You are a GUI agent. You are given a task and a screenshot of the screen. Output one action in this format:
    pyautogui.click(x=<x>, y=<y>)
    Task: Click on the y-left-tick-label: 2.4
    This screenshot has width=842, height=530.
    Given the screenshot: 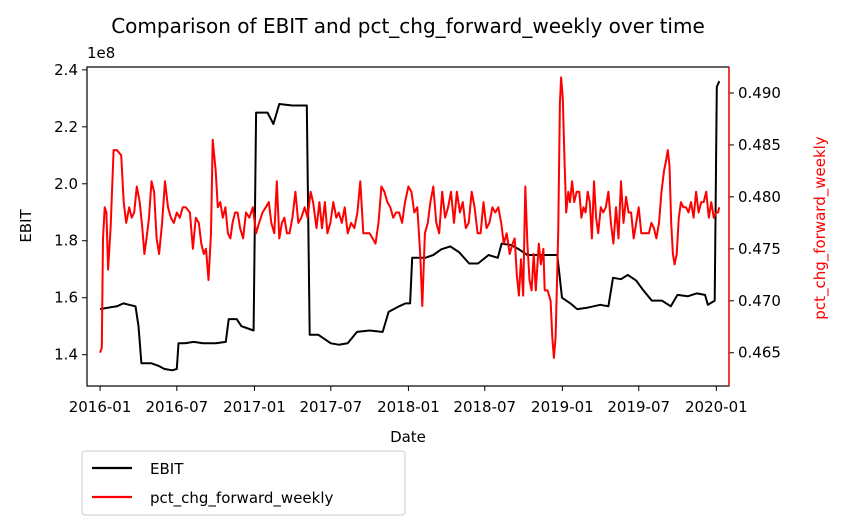 What is the action you would take?
    pyautogui.click(x=66, y=70)
    